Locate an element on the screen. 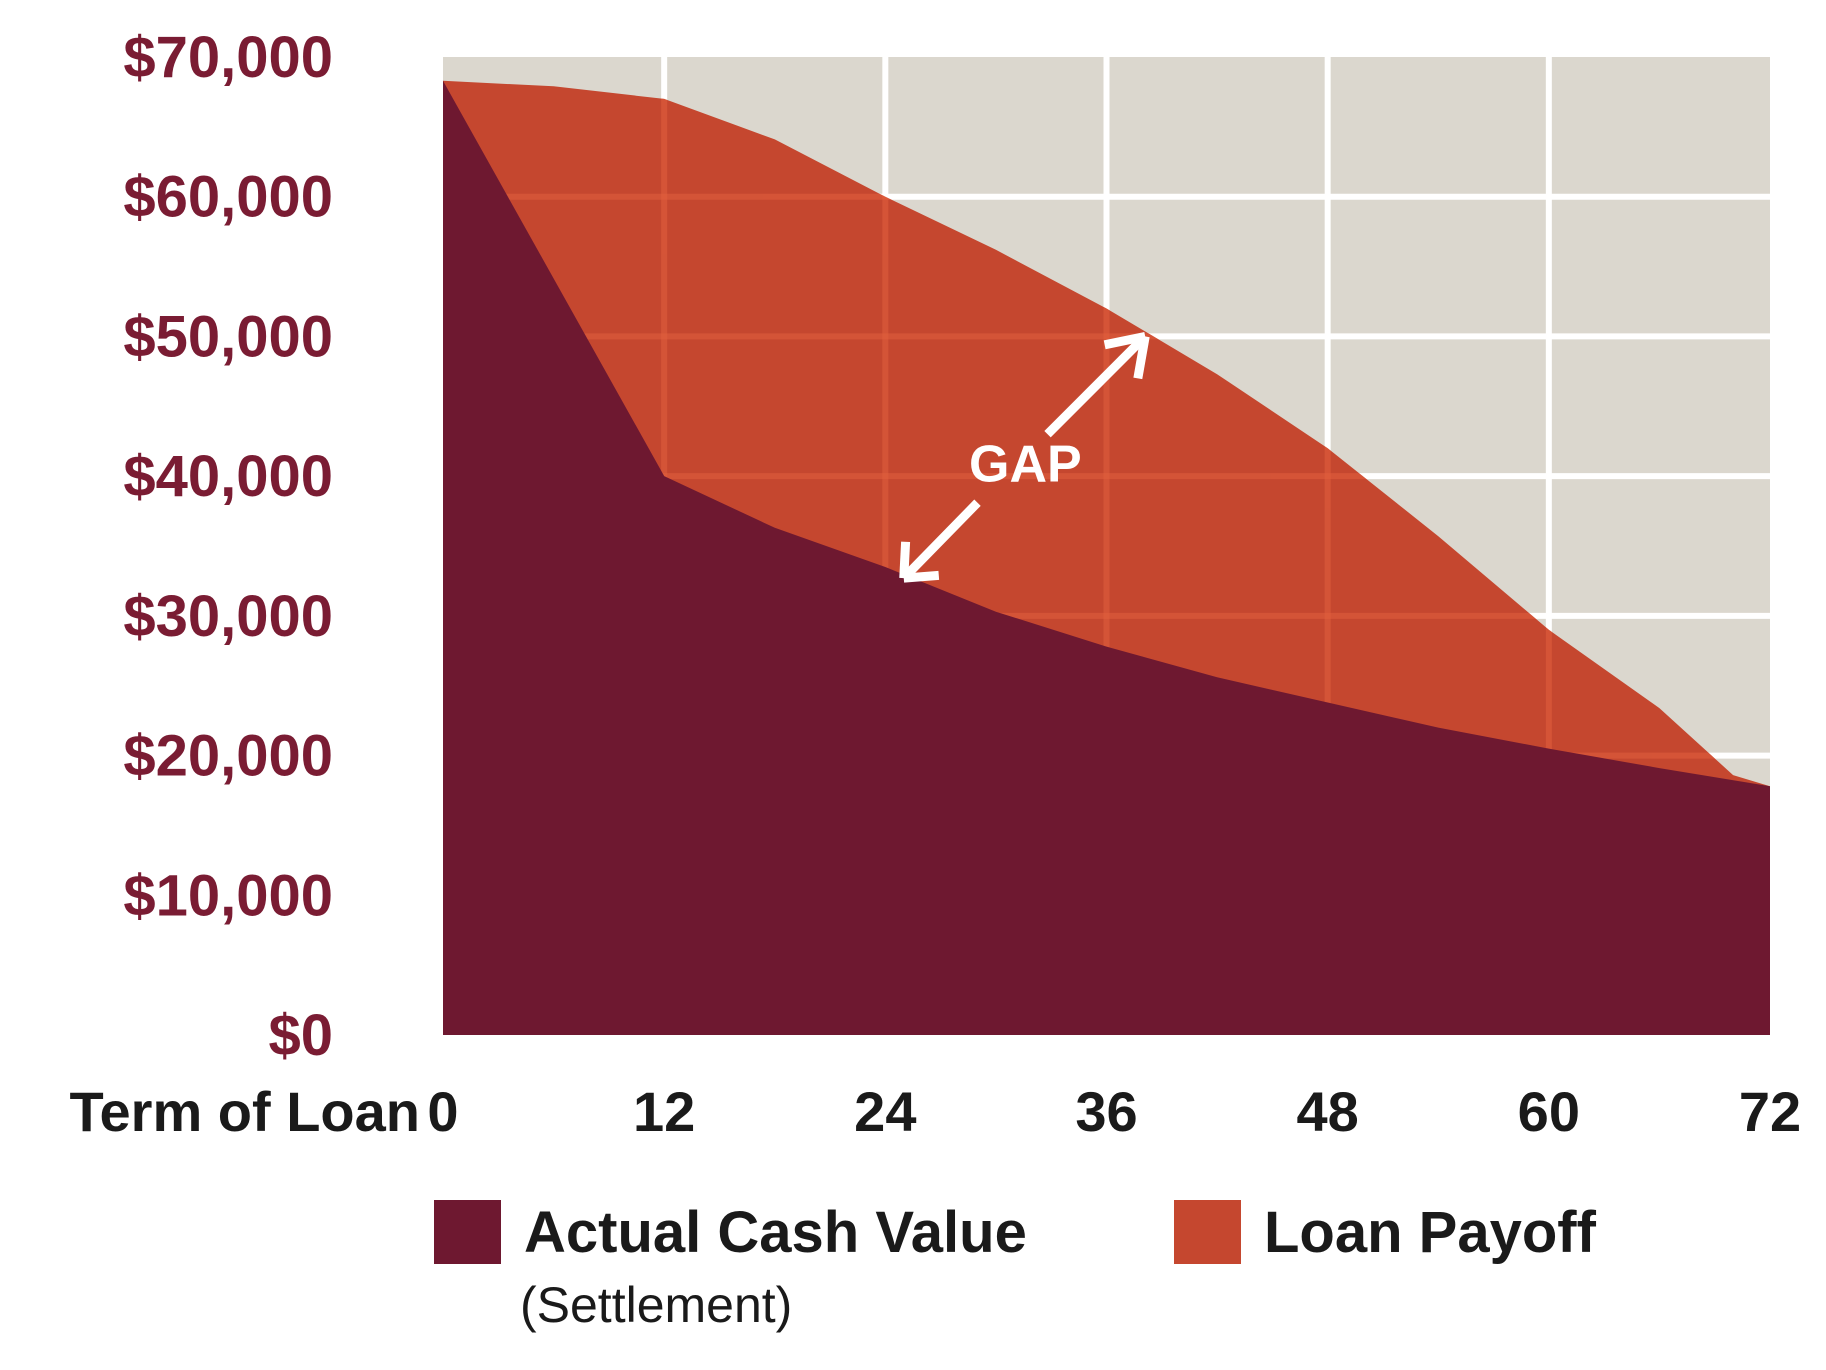 The height and width of the screenshot is (1370, 1826). y-tick-label-5: $20,000 is located at coordinates (228, 756).